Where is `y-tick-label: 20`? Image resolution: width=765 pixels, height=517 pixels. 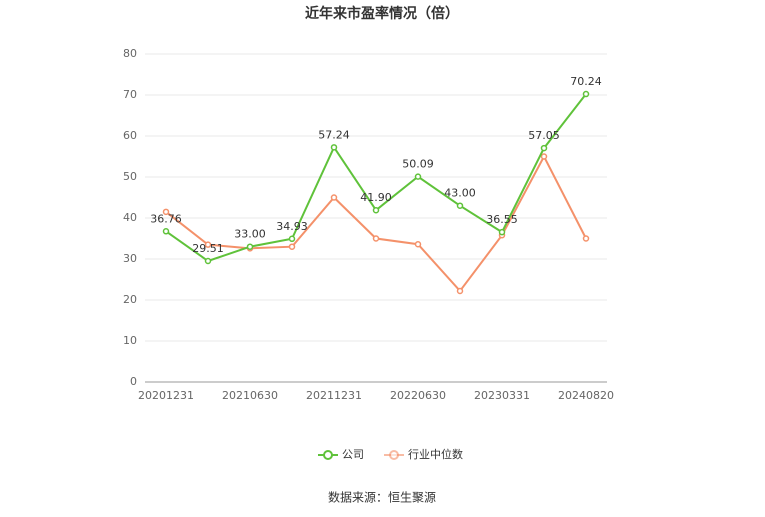
y-tick-label: 20 is located at coordinates (130, 299).